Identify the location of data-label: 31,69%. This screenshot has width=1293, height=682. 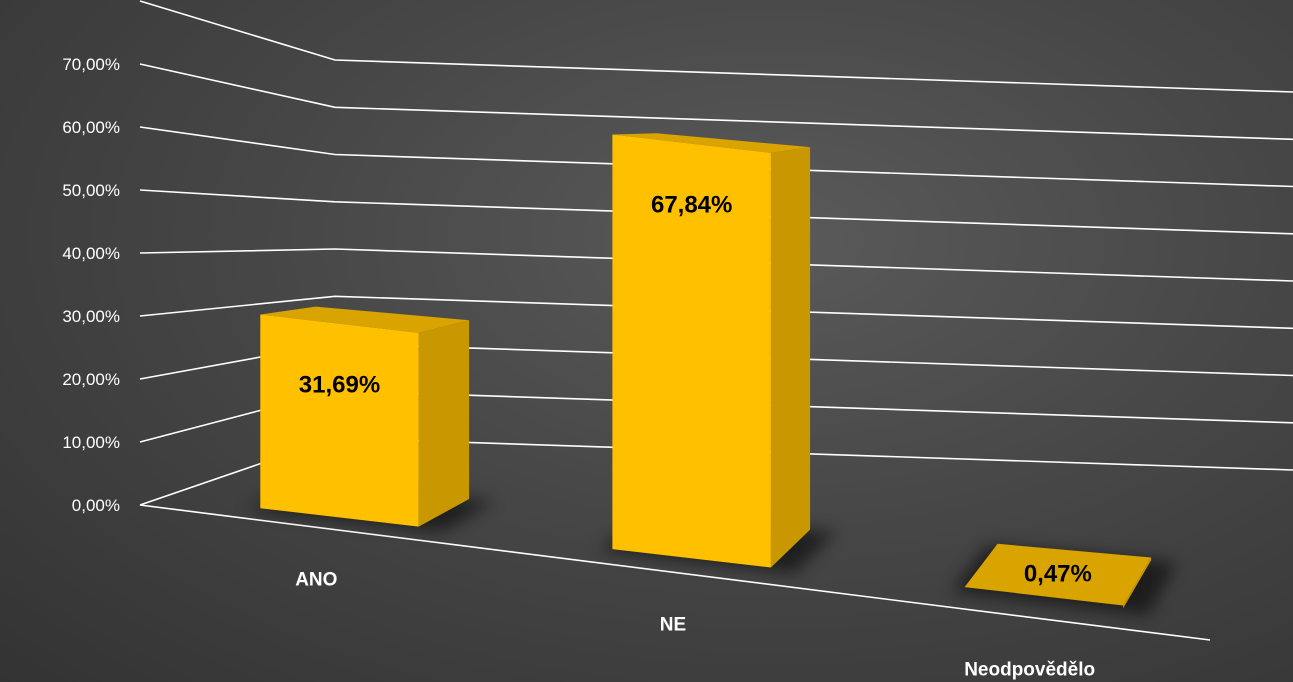
(339, 385).